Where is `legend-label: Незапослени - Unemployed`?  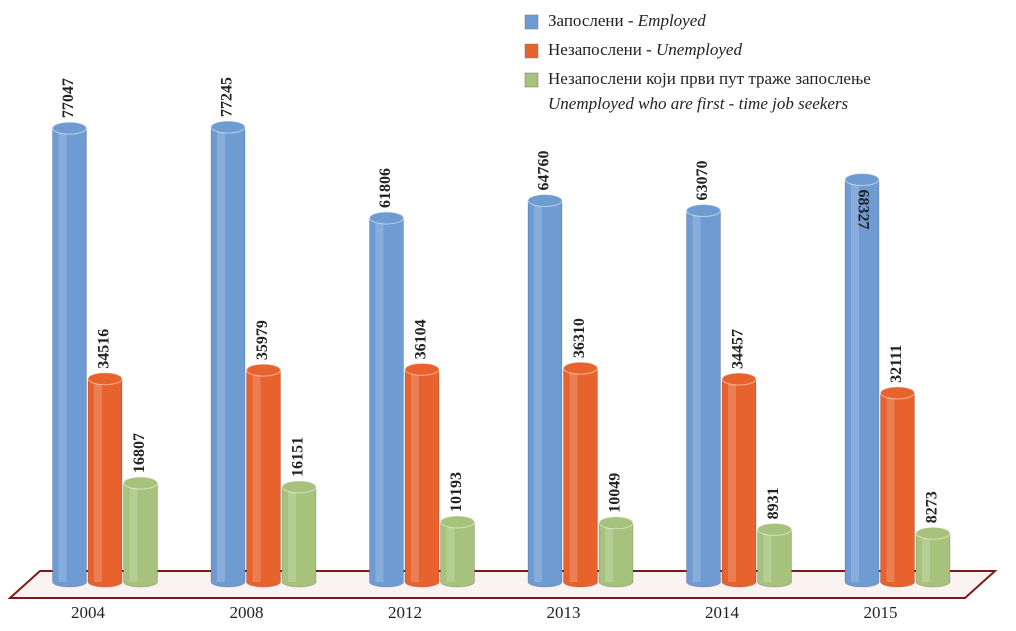 legend-label: Незапослени - Unemployed is located at coordinates (645, 49).